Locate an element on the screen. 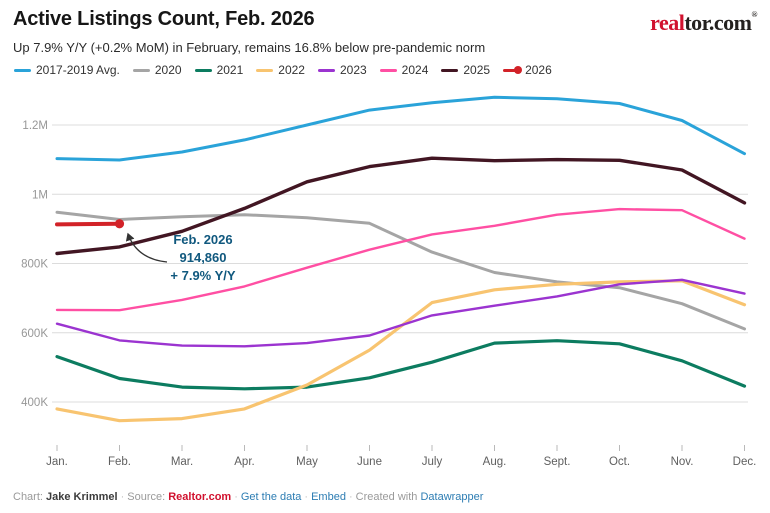 The width and height of the screenshot is (770, 513). legend-label-2022: 2022 is located at coordinates (291, 70).